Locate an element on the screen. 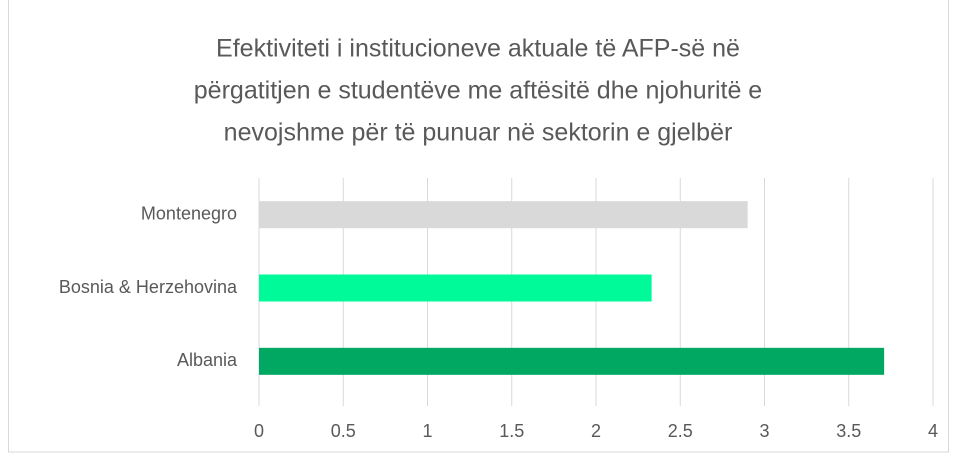 Image resolution: width=956 pixels, height=457 pixels. x-tick-label: 0 is located at coordinates (259, 431).